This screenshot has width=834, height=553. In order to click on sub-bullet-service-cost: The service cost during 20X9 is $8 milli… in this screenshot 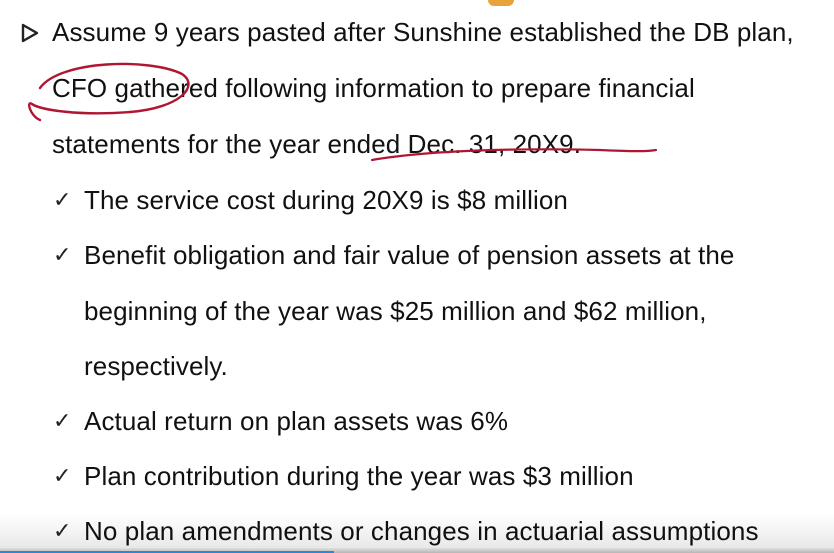, I will do `click(326, 200)`.